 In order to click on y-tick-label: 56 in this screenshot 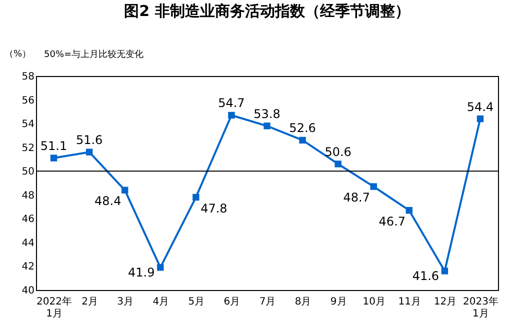, I will do `click(28, 100)`.